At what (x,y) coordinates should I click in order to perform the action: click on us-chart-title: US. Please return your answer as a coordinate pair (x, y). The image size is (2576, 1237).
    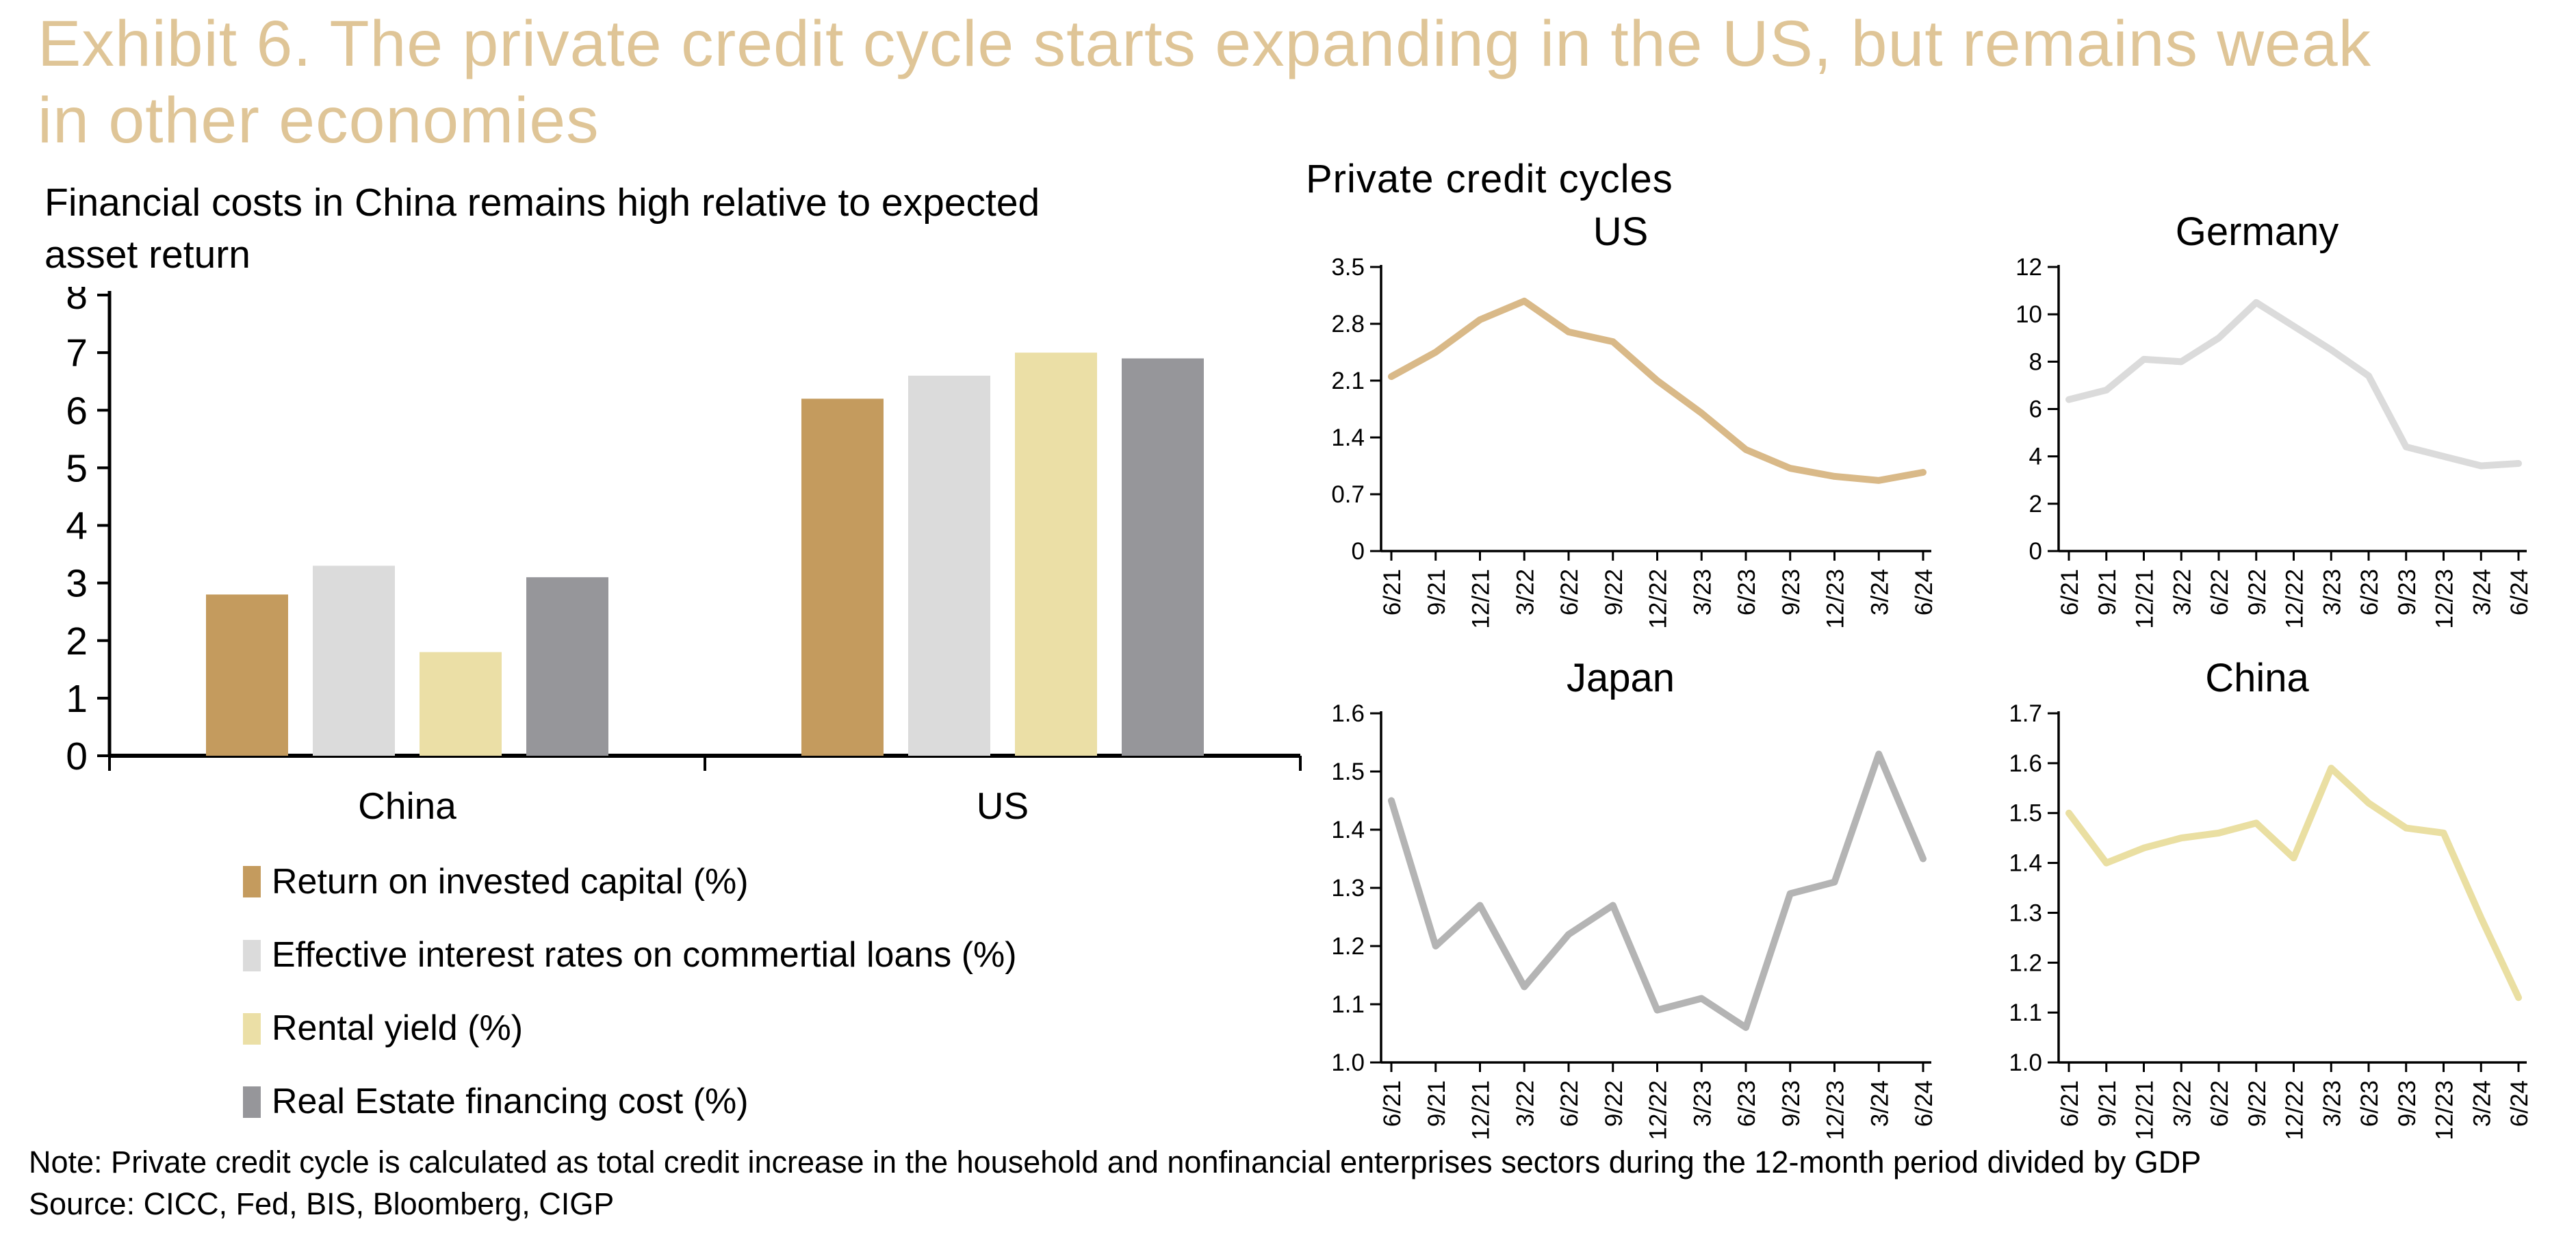
    Looking at the image, I should click on (1621, 231).